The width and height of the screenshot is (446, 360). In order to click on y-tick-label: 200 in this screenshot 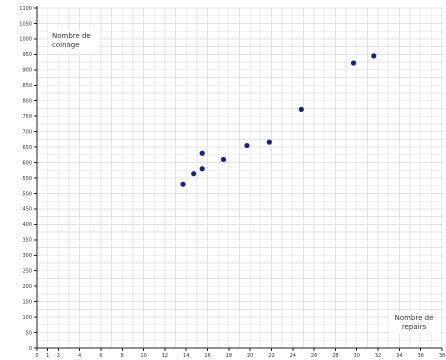, I will do `click(27, 287)`.